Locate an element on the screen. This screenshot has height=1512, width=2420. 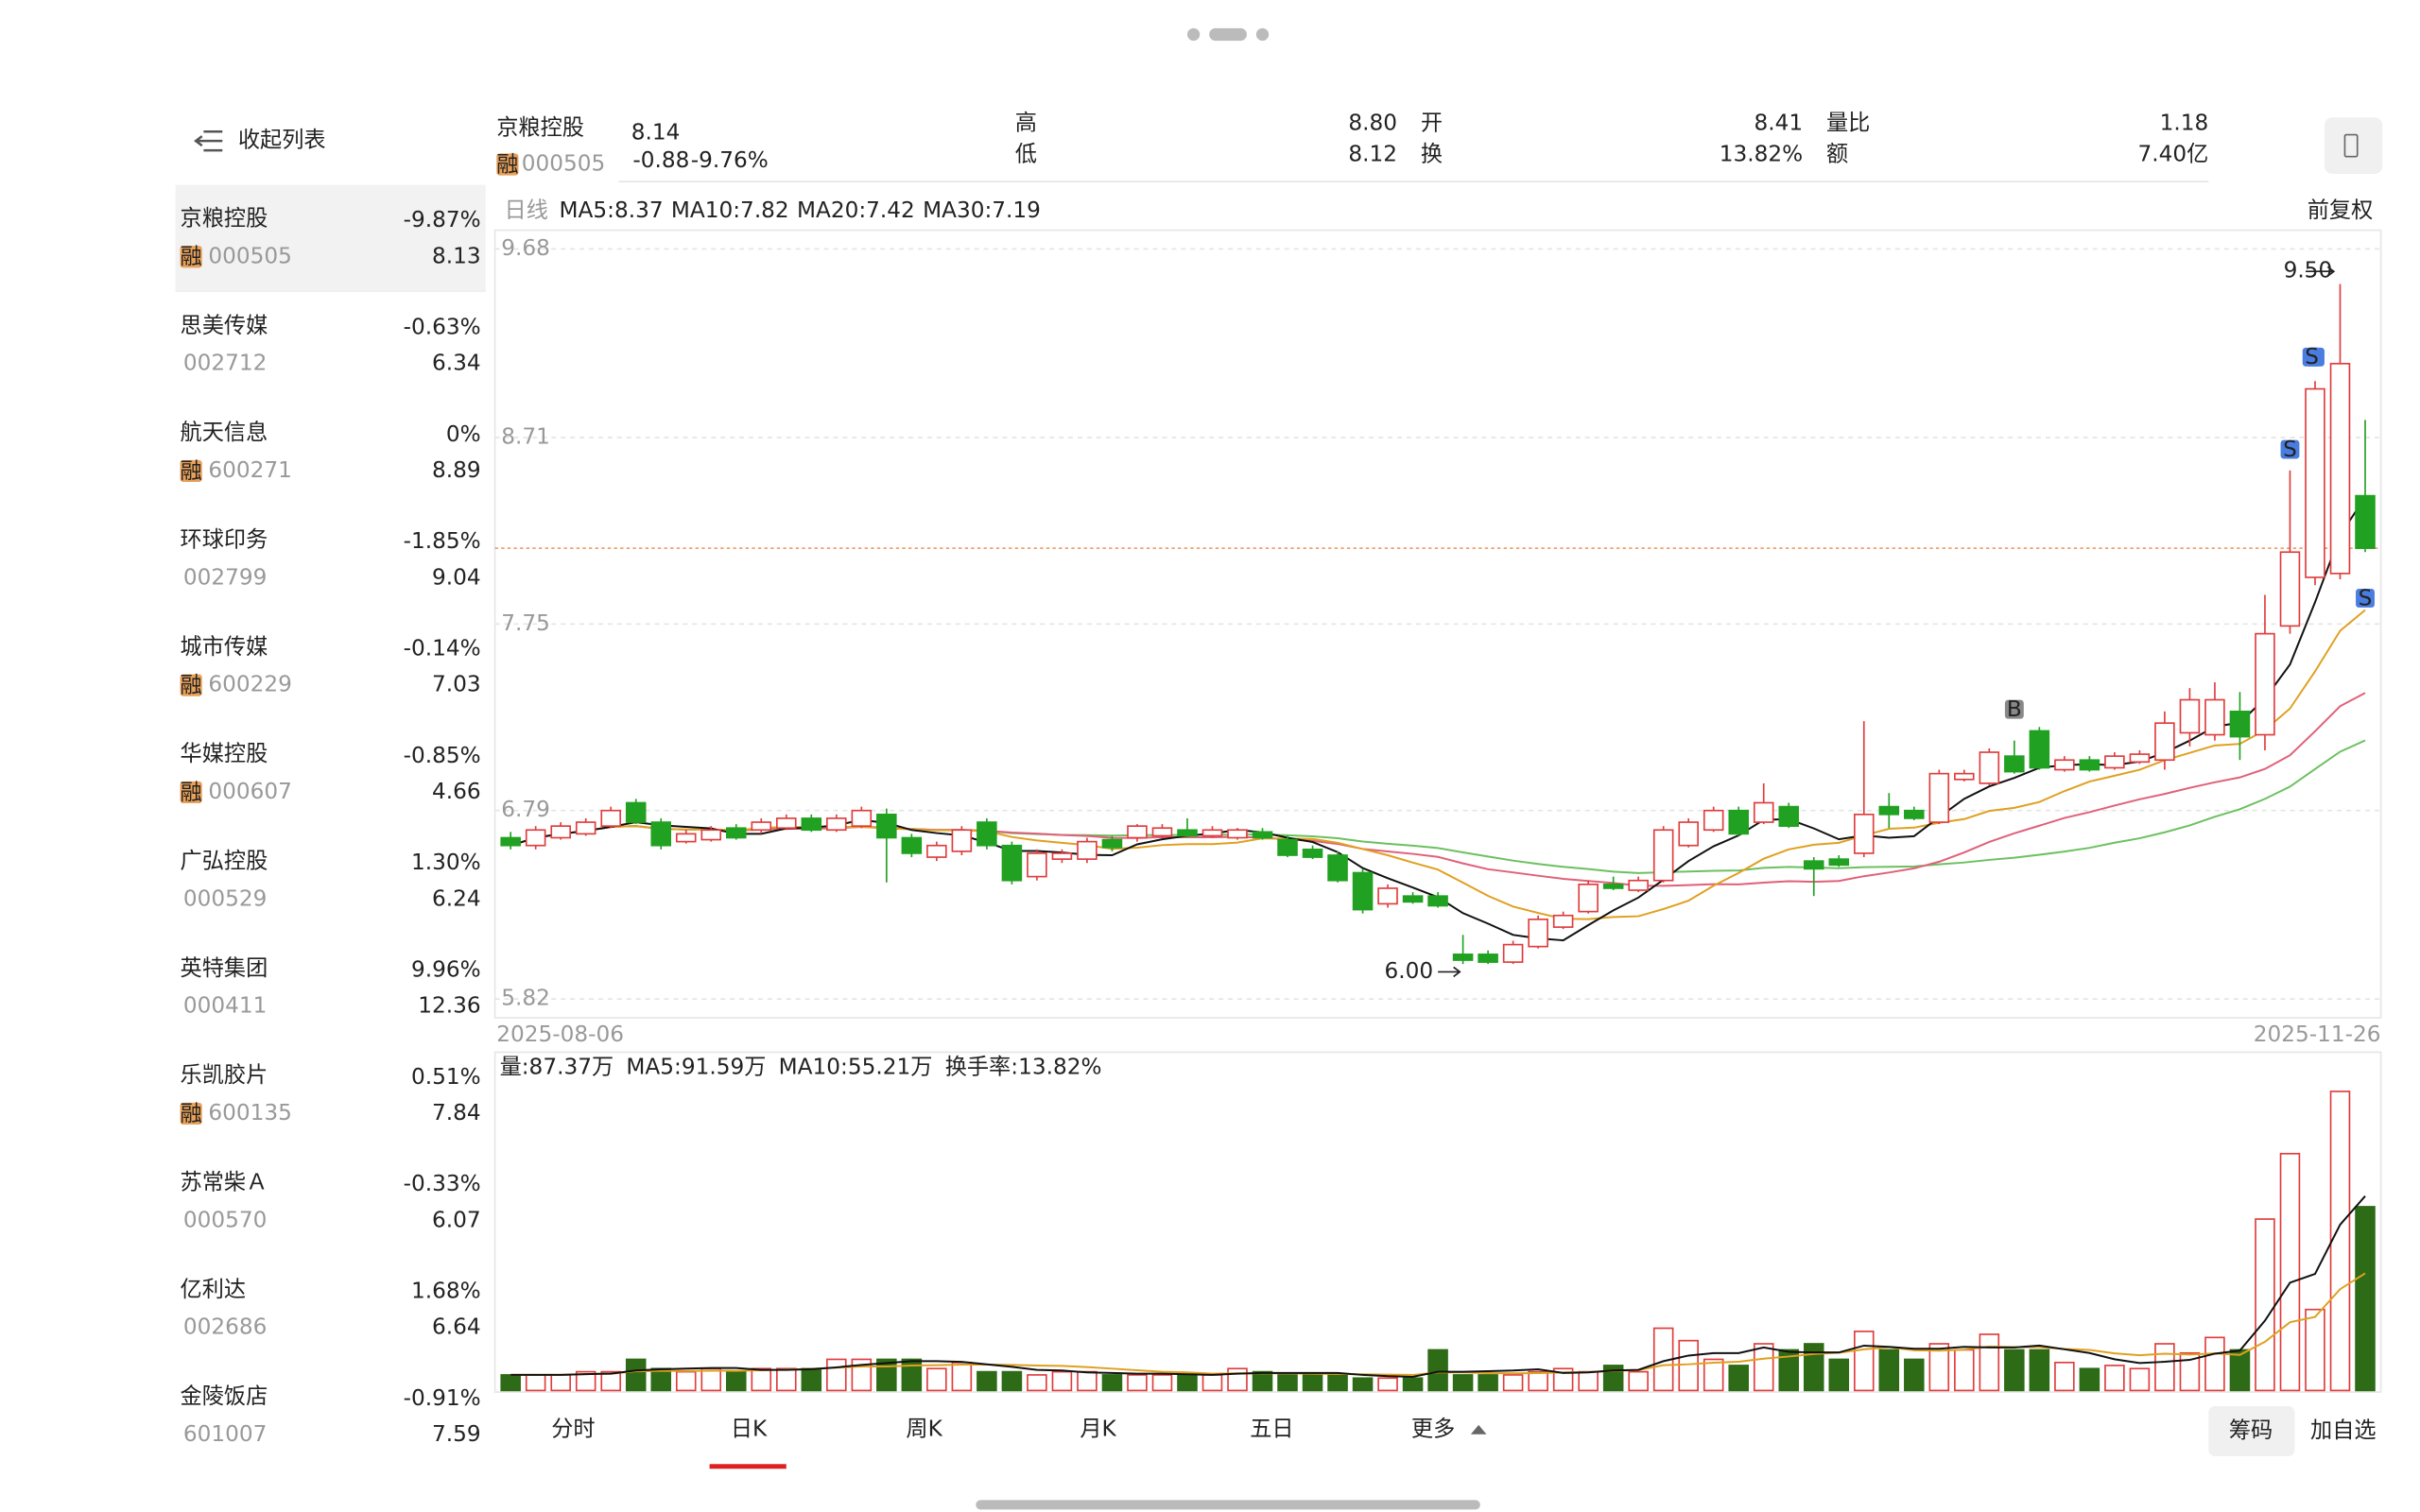
stock-change: 0% is located at coordinates (463, 434).